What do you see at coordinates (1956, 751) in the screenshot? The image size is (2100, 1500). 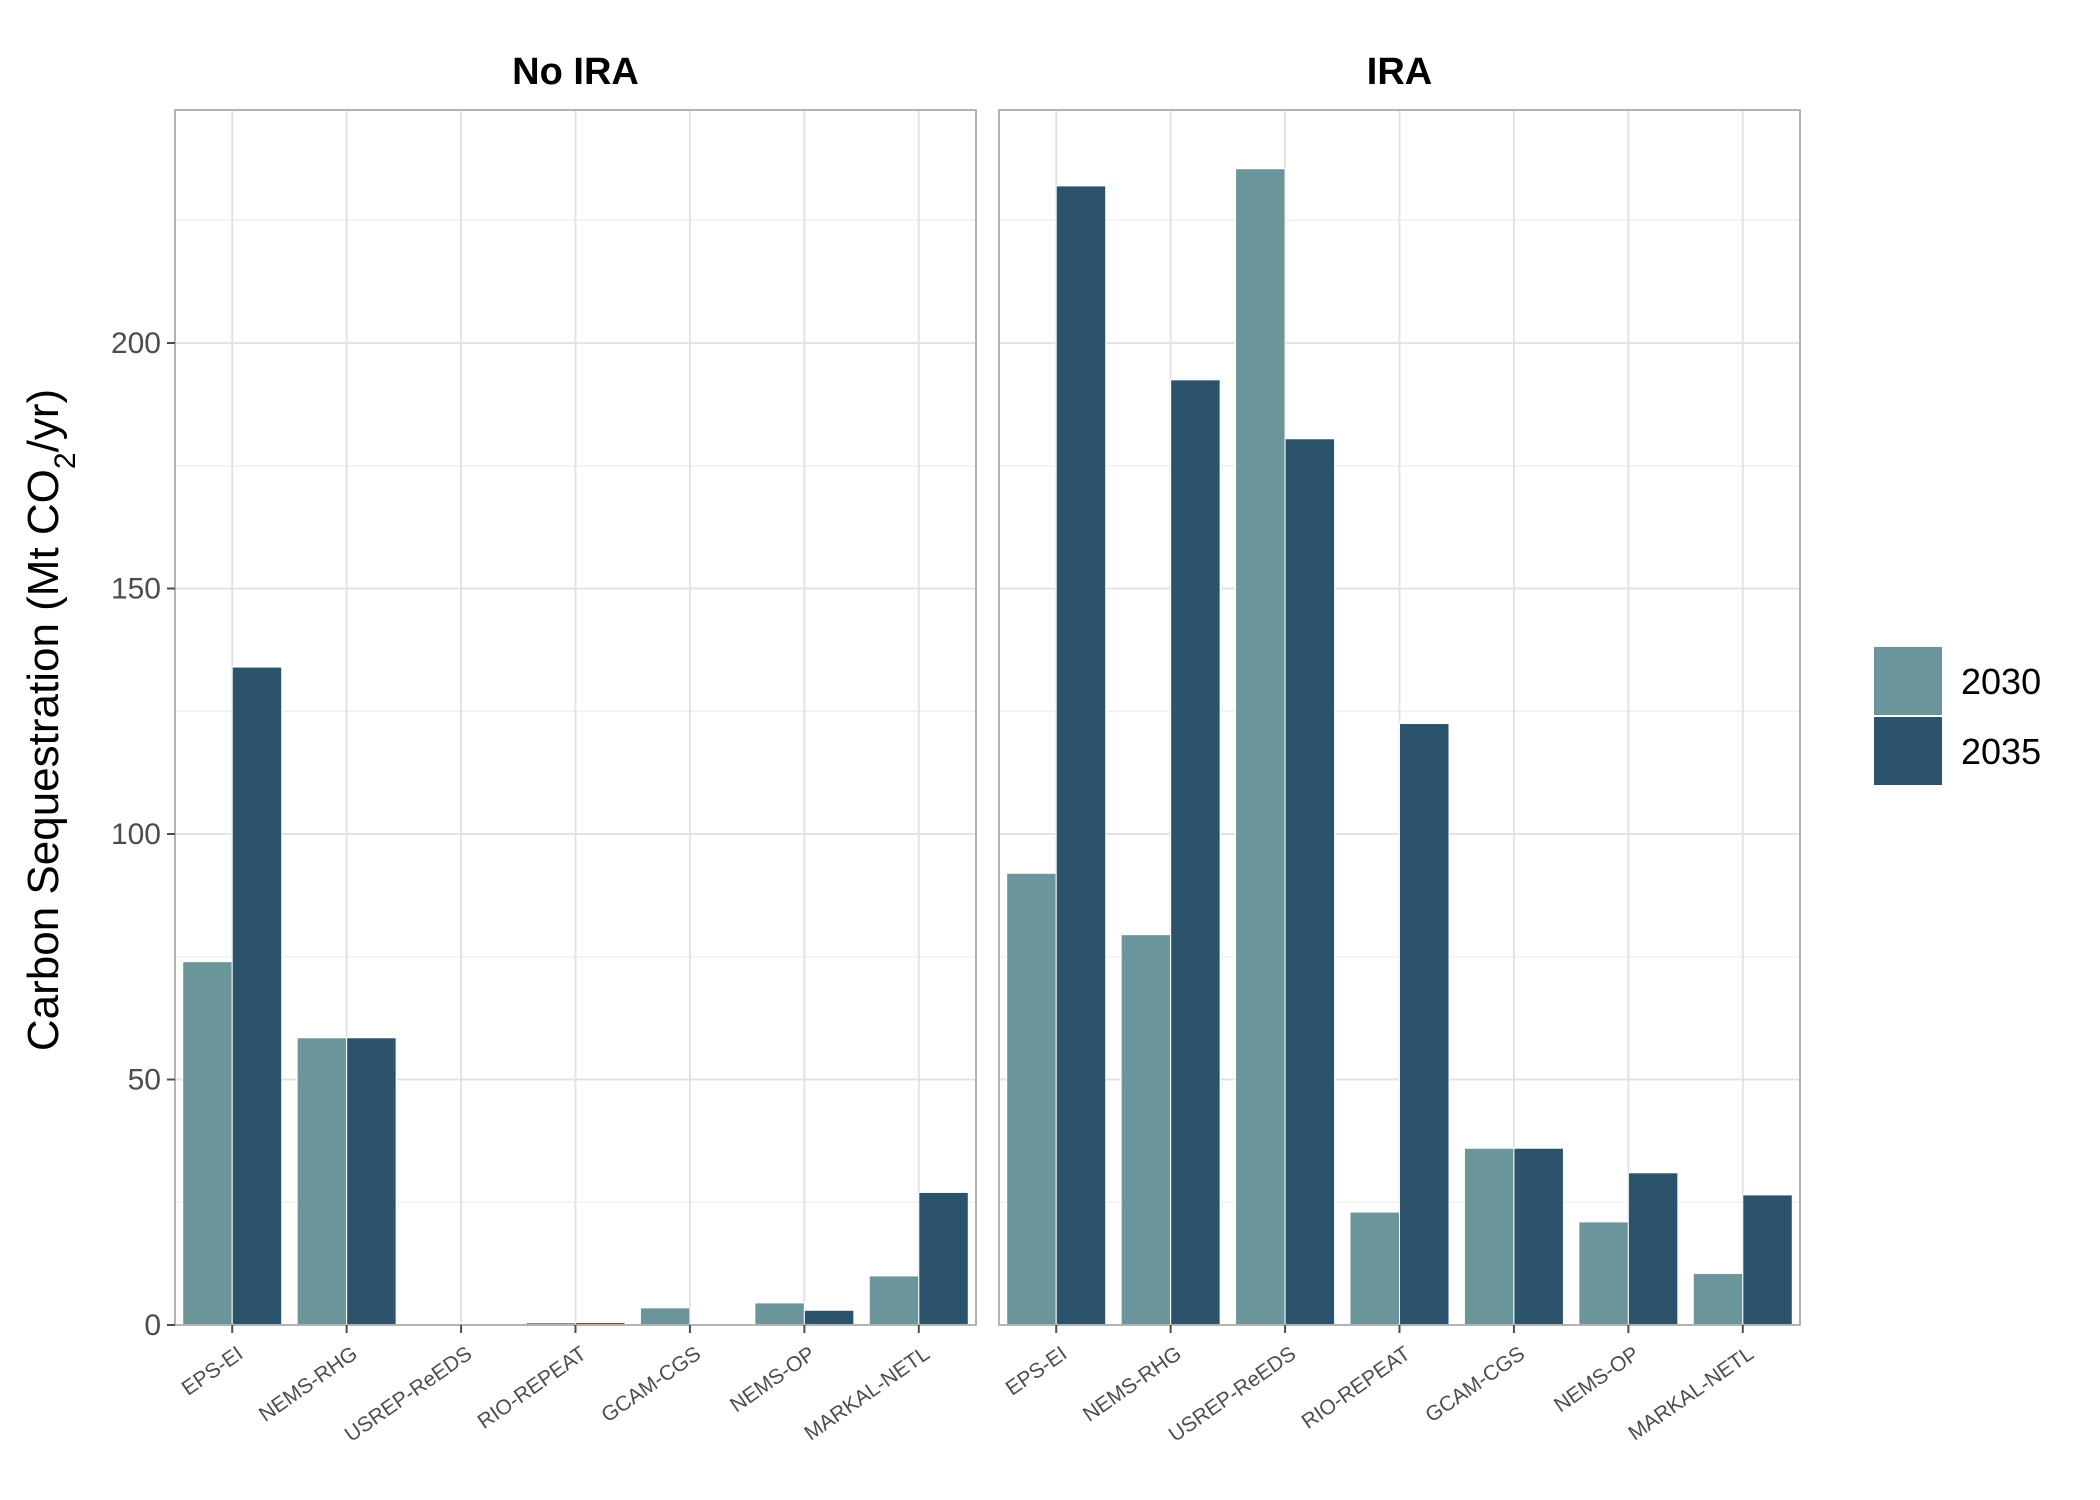 I see `legend-item-2035: 2035` at bounding box center [1956, 751].